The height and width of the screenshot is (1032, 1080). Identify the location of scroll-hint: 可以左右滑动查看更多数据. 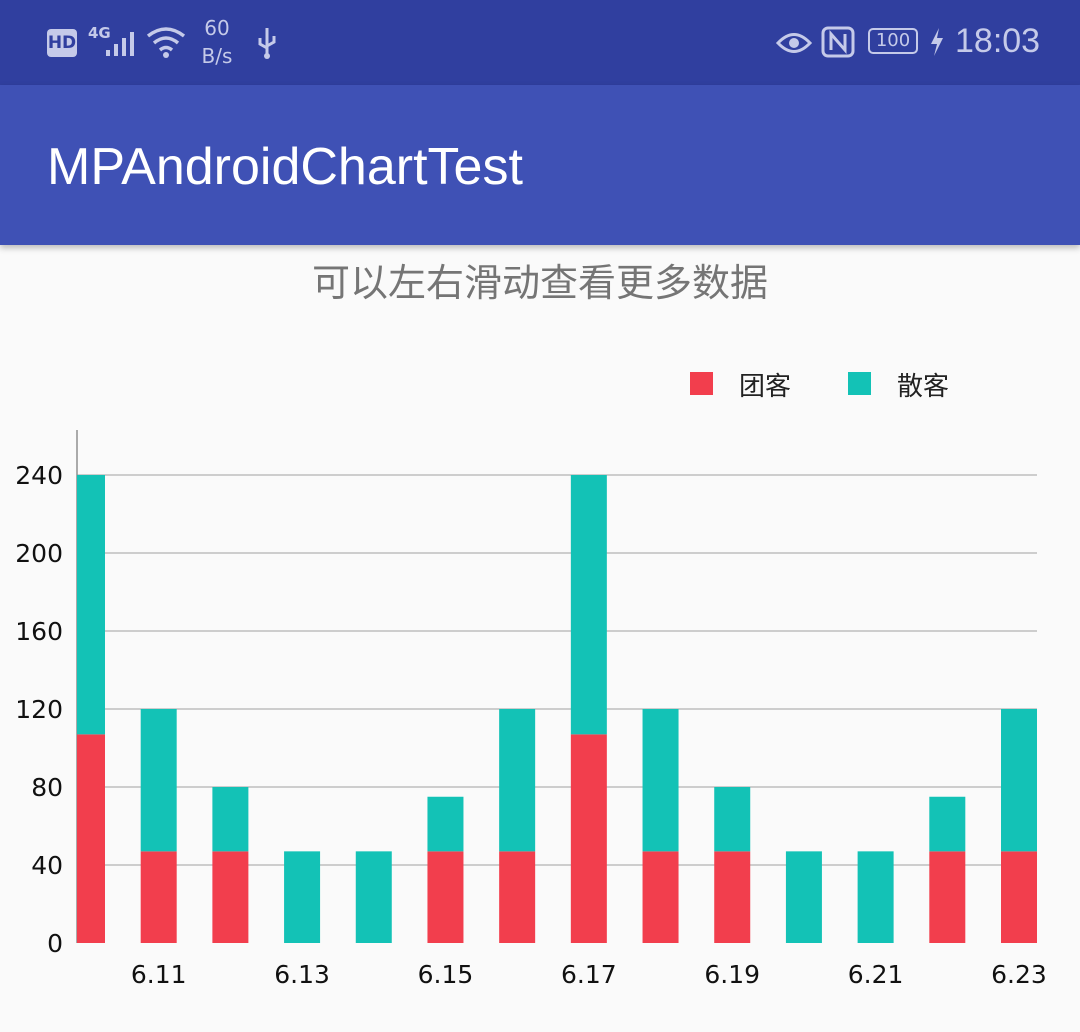
(539, 283).